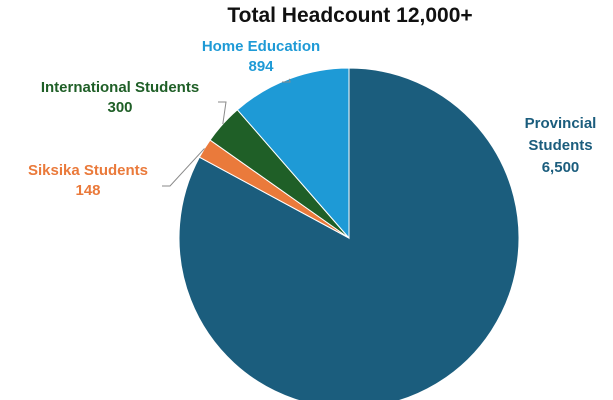 This screenshot has width=613, height=400. Describe the element at coordinates (222, 113) in the screenshot. I see `leader-line-international-students` at that location.